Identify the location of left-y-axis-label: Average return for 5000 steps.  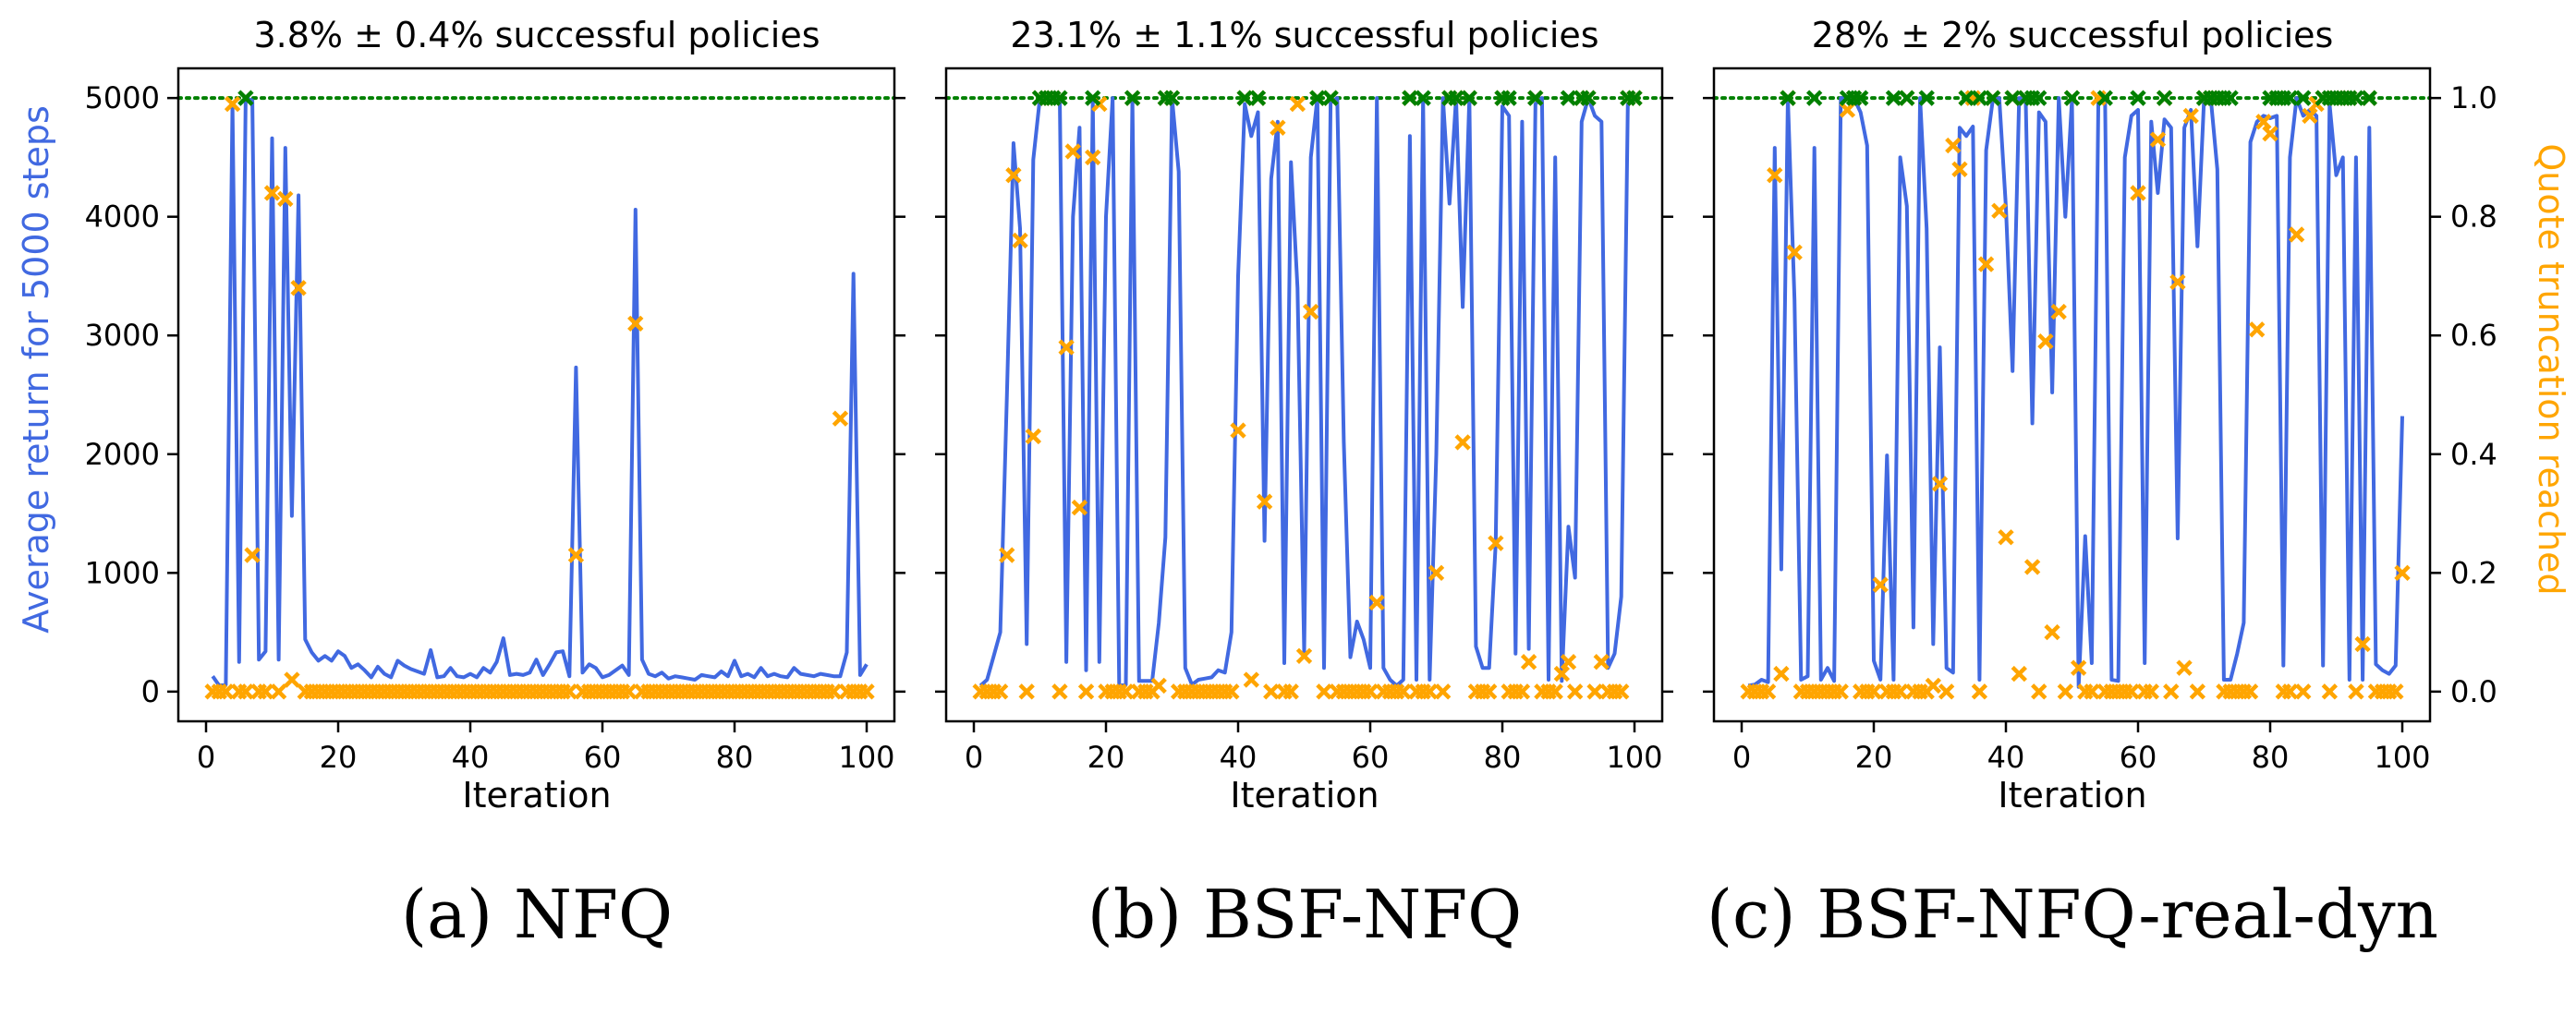
(36, 370).